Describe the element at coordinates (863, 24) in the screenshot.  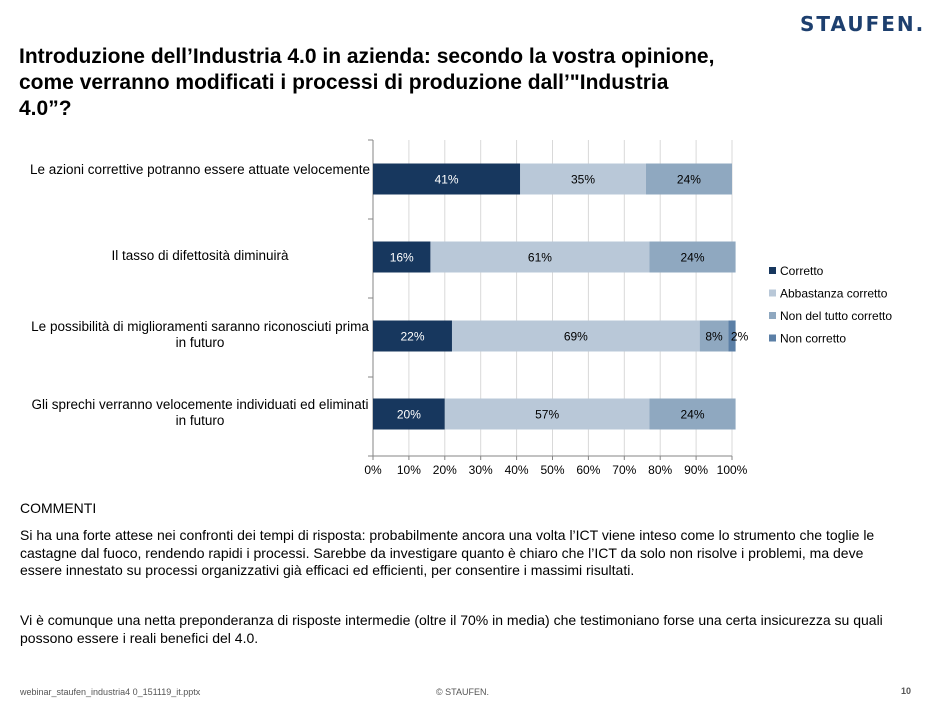
I see `staufen-logo: STAUFEN.` at that location.